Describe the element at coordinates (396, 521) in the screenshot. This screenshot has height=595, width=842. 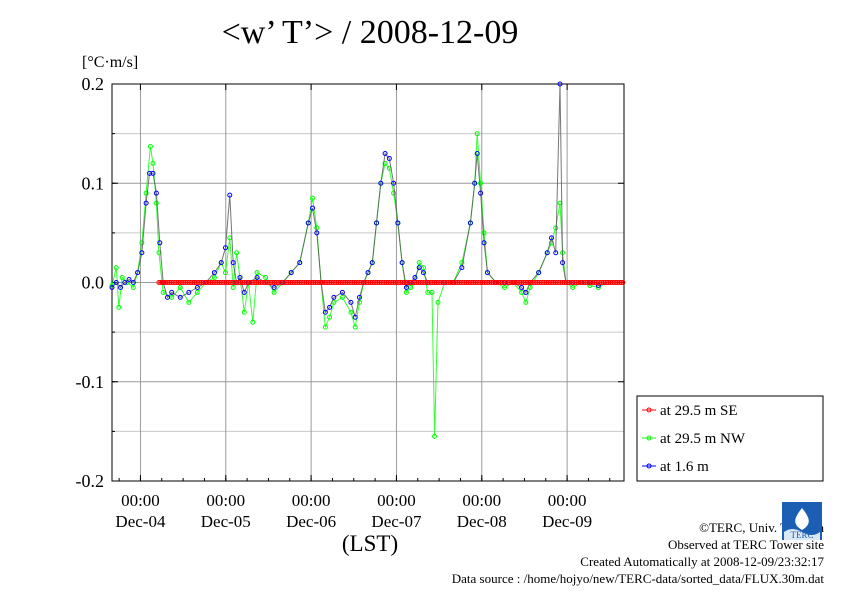
I see `x-tick-date: Dec-07` at that location.